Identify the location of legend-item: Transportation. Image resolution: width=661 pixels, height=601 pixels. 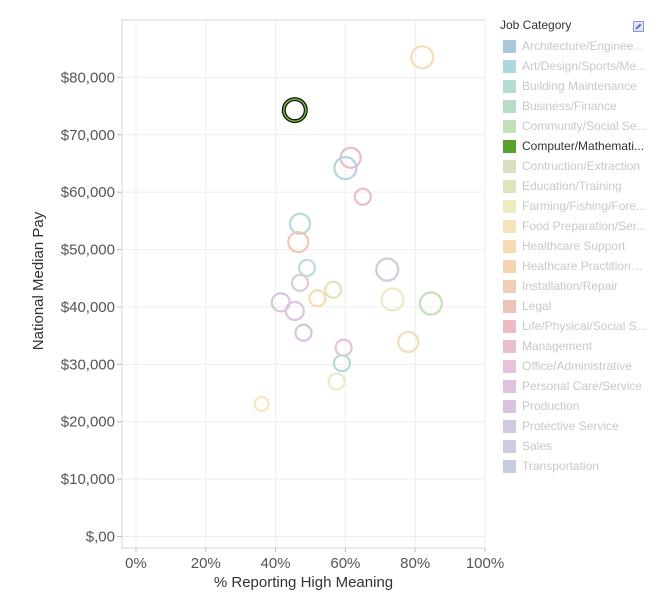
(580, 466).